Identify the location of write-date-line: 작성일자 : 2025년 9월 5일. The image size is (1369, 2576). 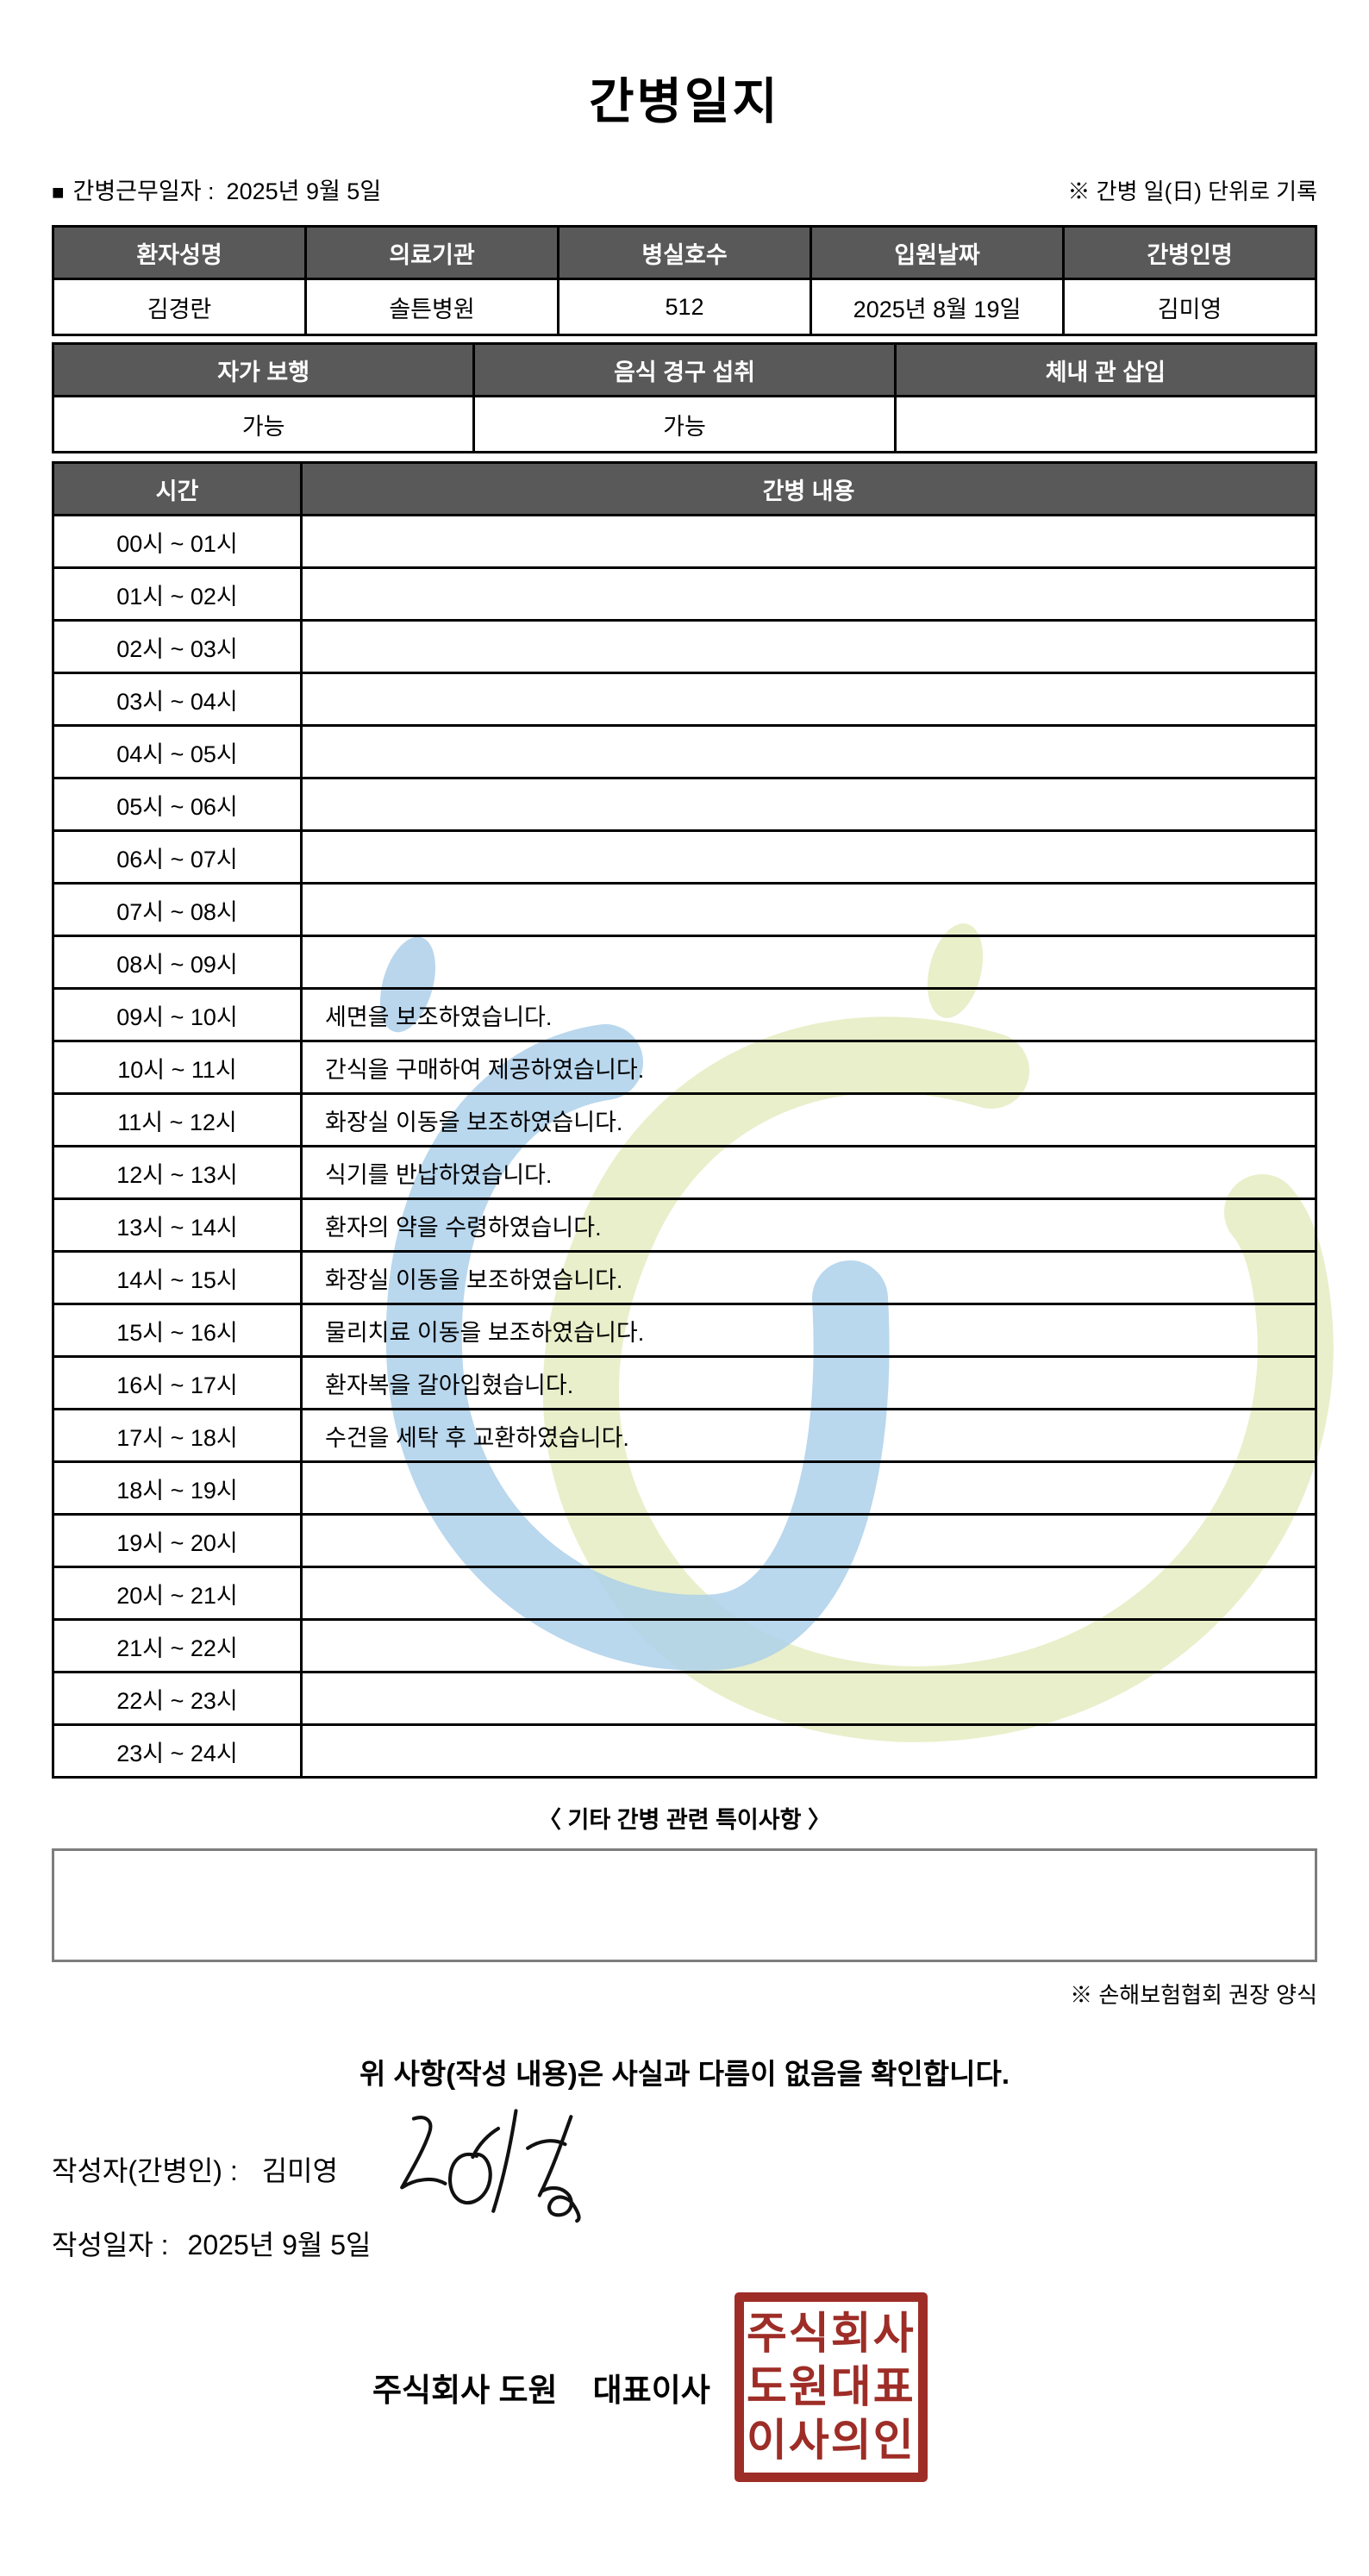
(684, 2243).